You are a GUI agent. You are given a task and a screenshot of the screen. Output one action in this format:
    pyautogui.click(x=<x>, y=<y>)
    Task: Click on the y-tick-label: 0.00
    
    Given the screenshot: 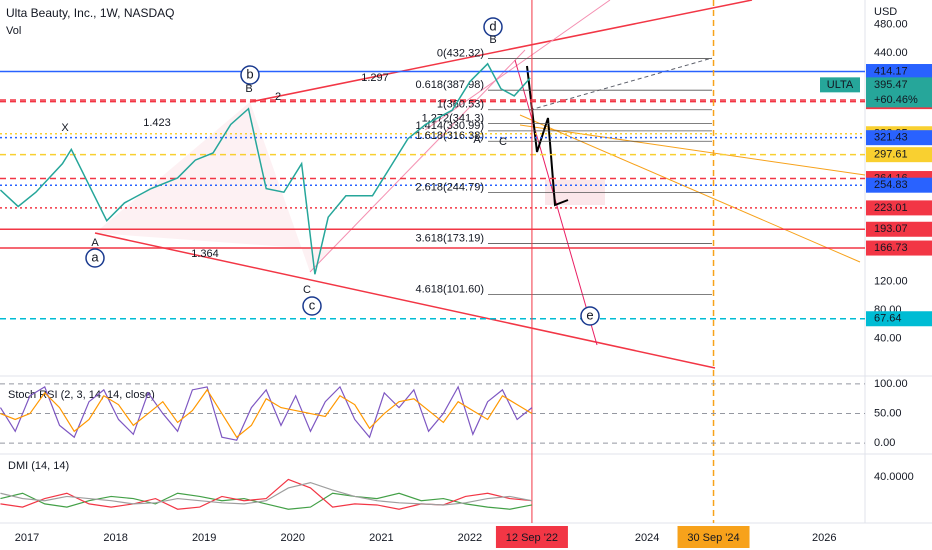 What is the action you would take?
    pyautogui.click(x=884, y=443)
    